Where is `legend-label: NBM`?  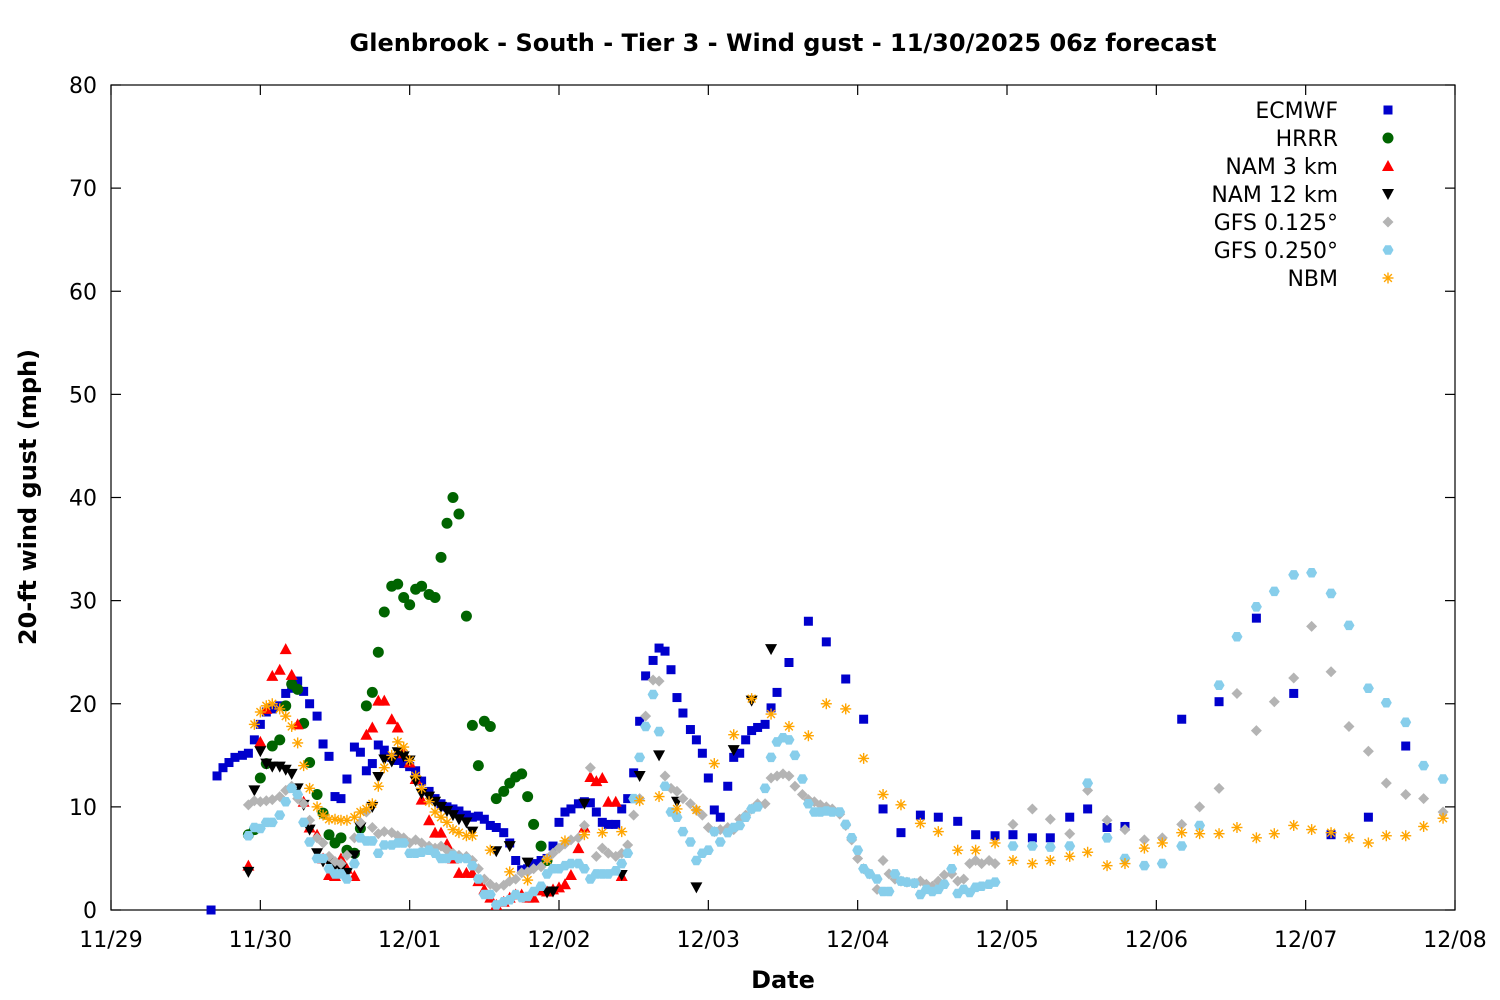 legend-label: NBM is located at coordinates (1312, 279).